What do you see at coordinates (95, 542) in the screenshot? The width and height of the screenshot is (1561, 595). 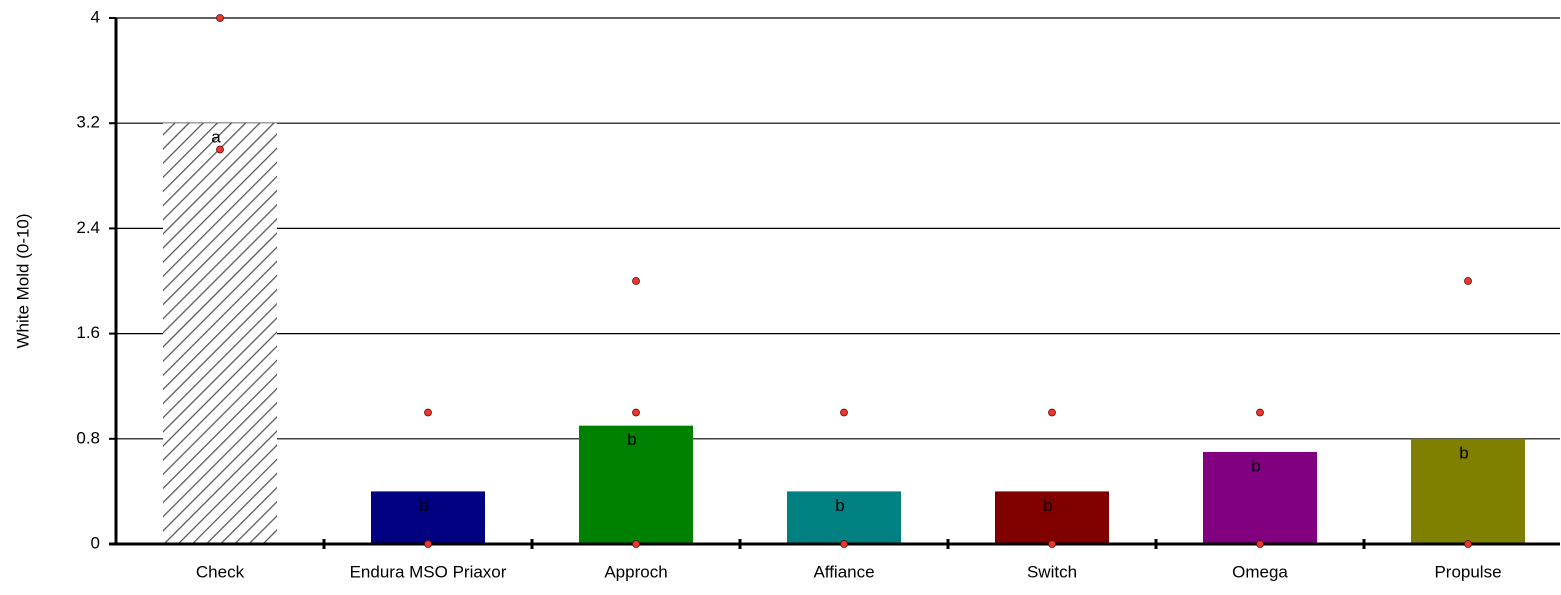 I see `y-tick-label: 0` at bounding box center [95, 542].